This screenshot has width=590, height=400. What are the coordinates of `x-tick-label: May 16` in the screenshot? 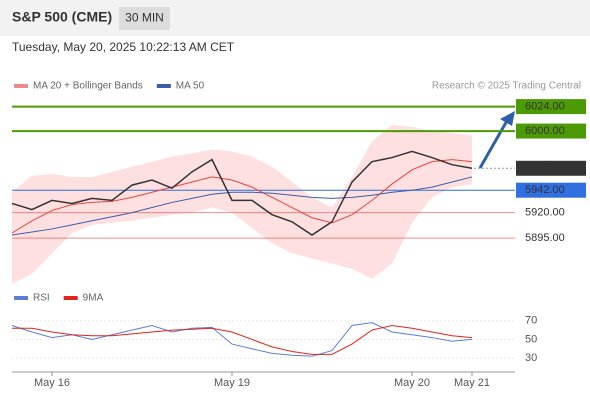 It's located at (52, 383).